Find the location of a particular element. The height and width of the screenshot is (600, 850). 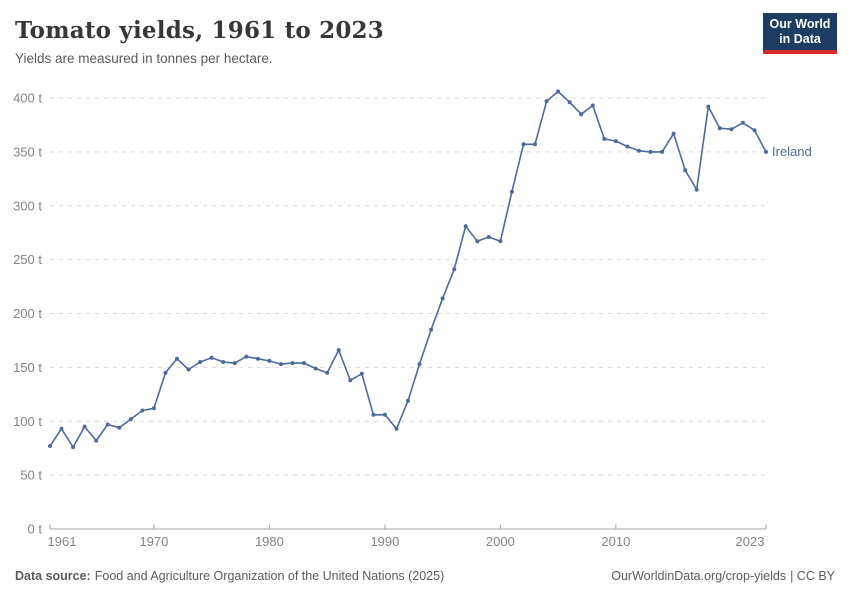

y-tick-label: 150 t is located at coordinates (27, 367).